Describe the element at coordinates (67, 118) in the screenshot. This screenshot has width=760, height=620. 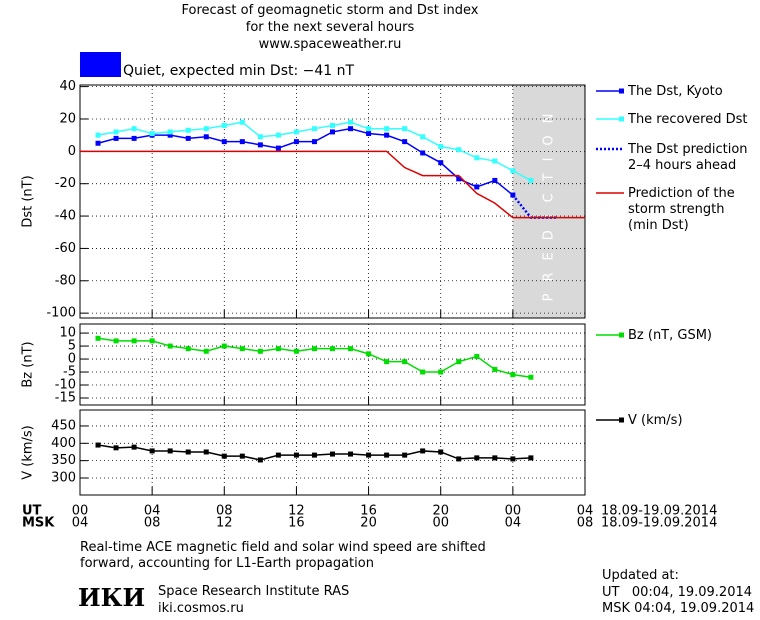
I see `y-tick-label: 20` at that location.